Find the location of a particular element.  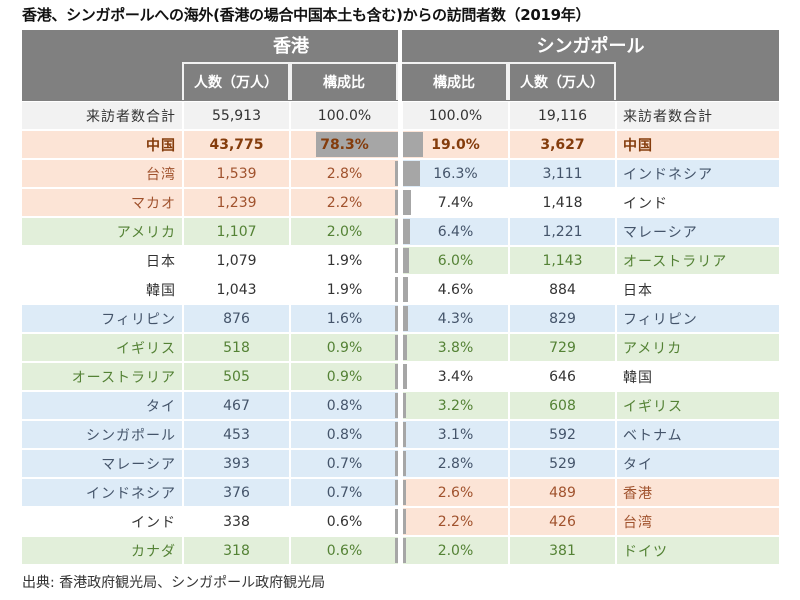

sg-ratio: 4.6% is located at coordinates (455, 289).